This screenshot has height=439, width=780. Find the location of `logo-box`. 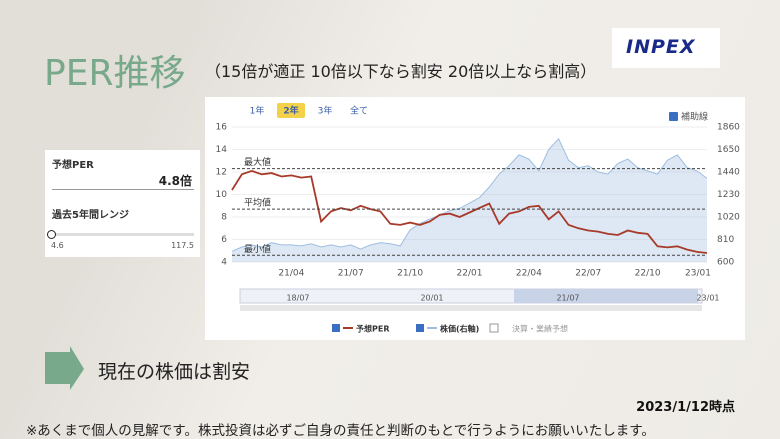

logo-box is located at coordinates (666, 48).